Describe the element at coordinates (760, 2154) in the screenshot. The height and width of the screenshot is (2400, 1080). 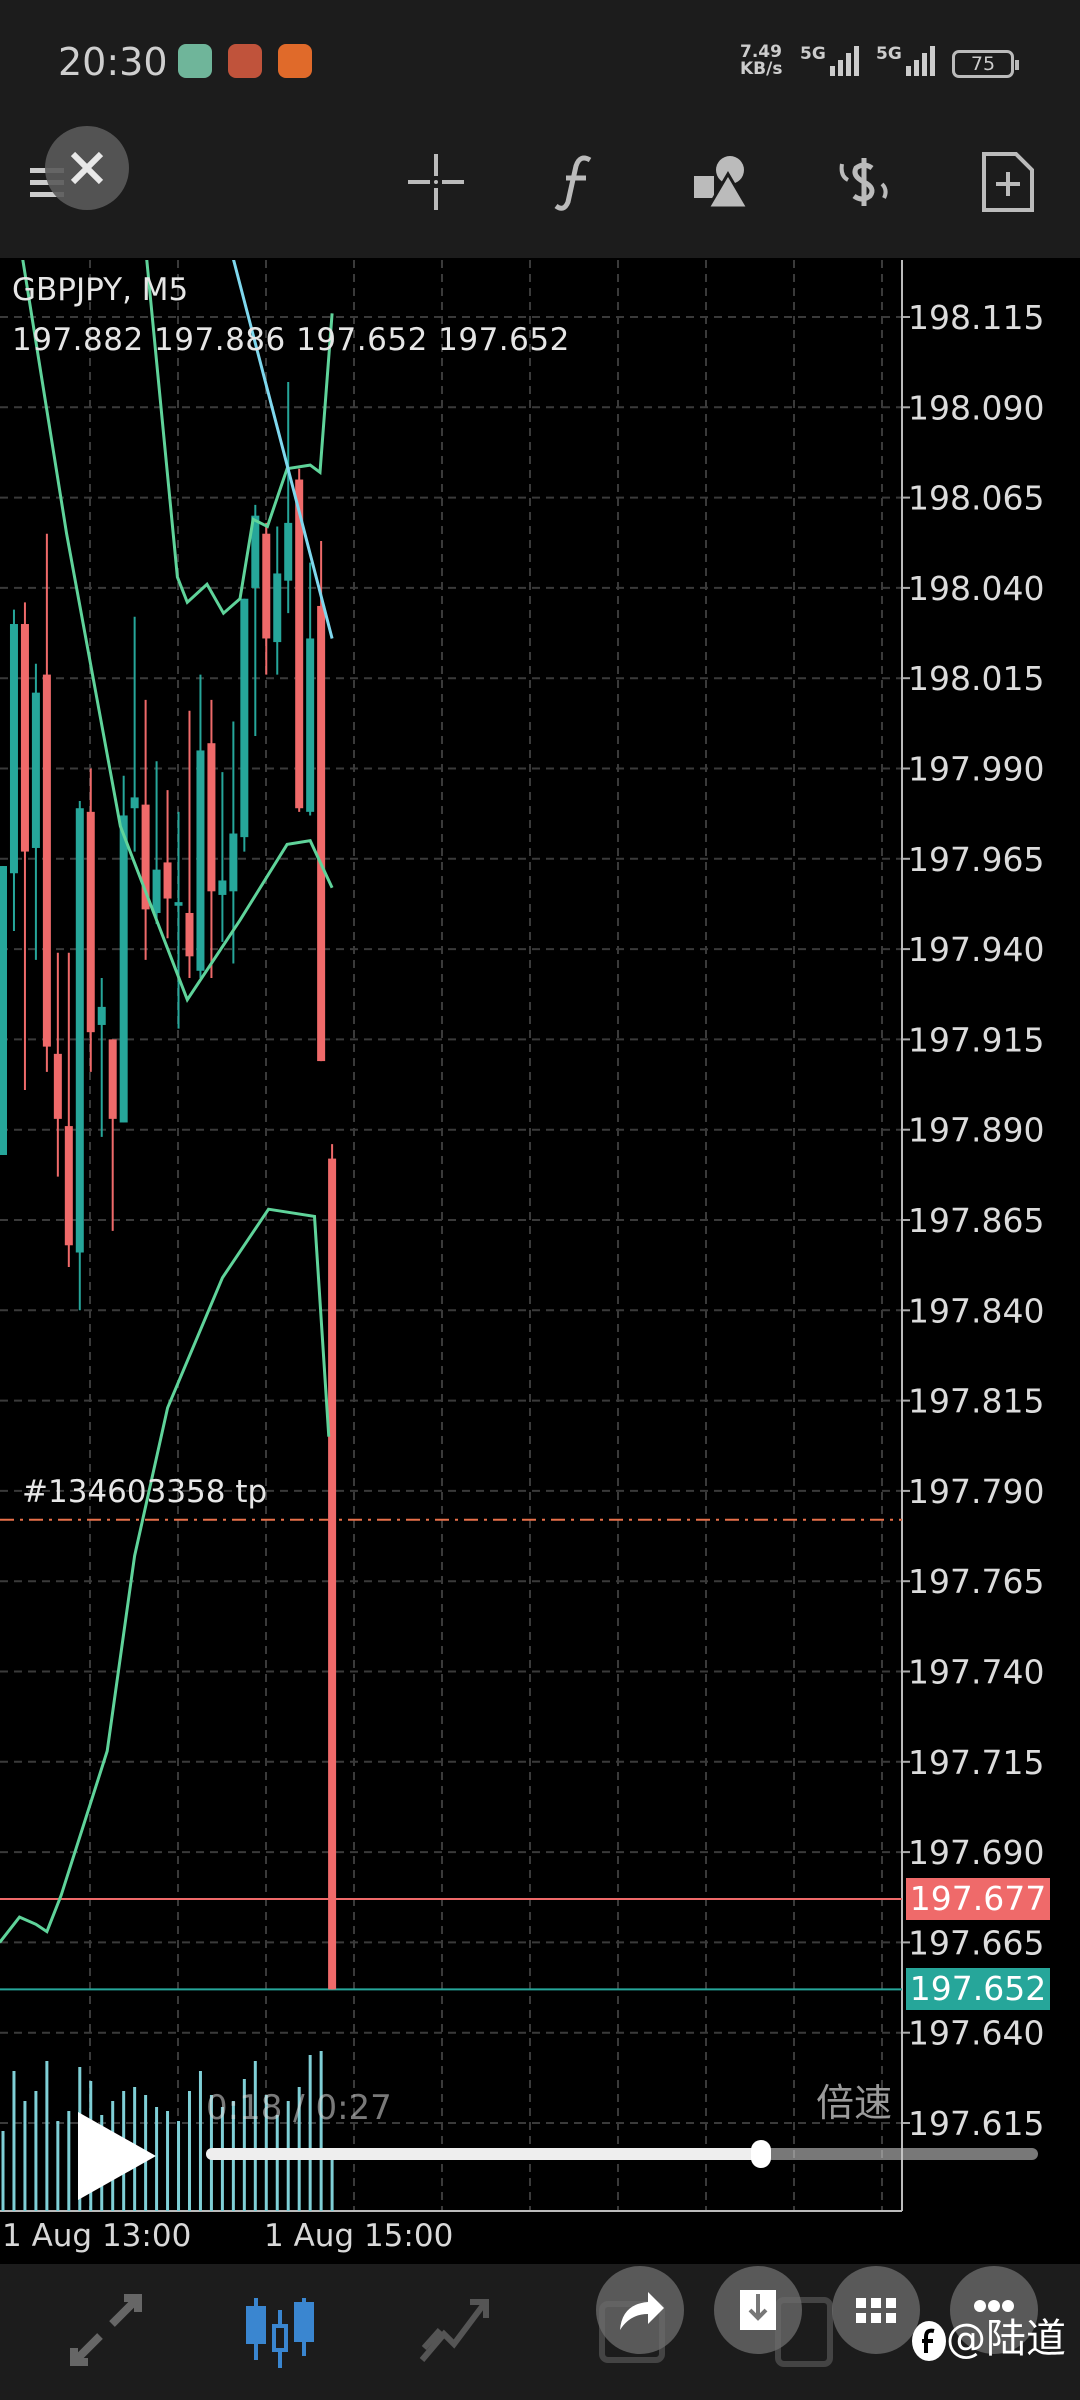
I see `video-progress-knob` at that location.